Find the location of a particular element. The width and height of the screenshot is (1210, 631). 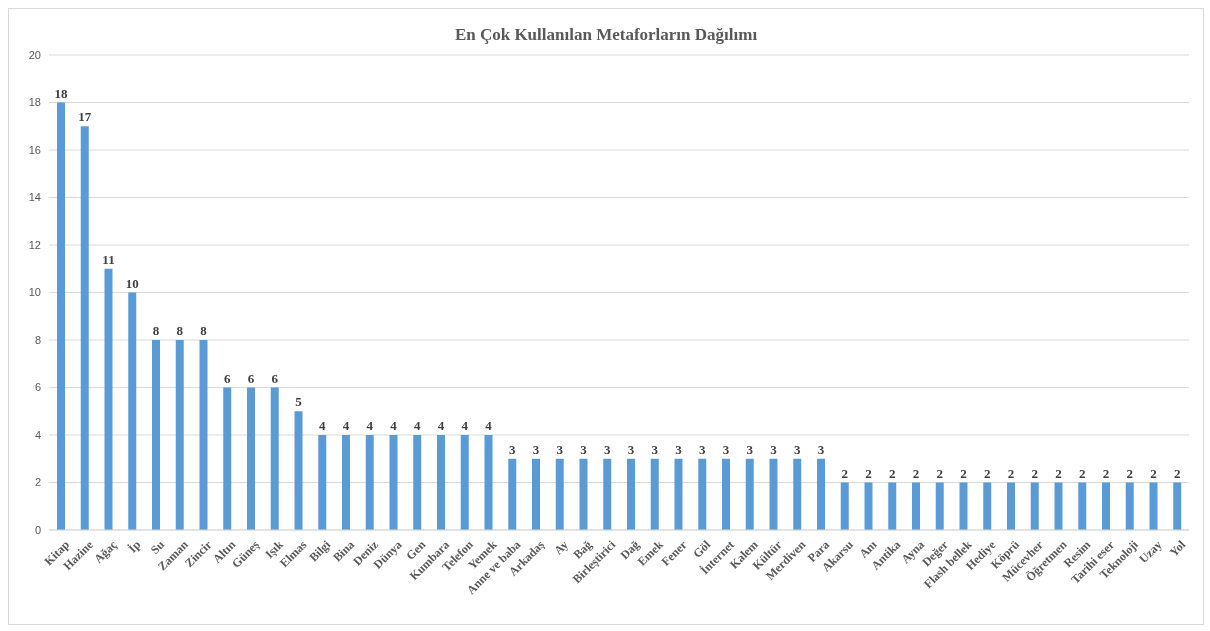

y-tick-label: 0 is located at coordinates (37, 529).